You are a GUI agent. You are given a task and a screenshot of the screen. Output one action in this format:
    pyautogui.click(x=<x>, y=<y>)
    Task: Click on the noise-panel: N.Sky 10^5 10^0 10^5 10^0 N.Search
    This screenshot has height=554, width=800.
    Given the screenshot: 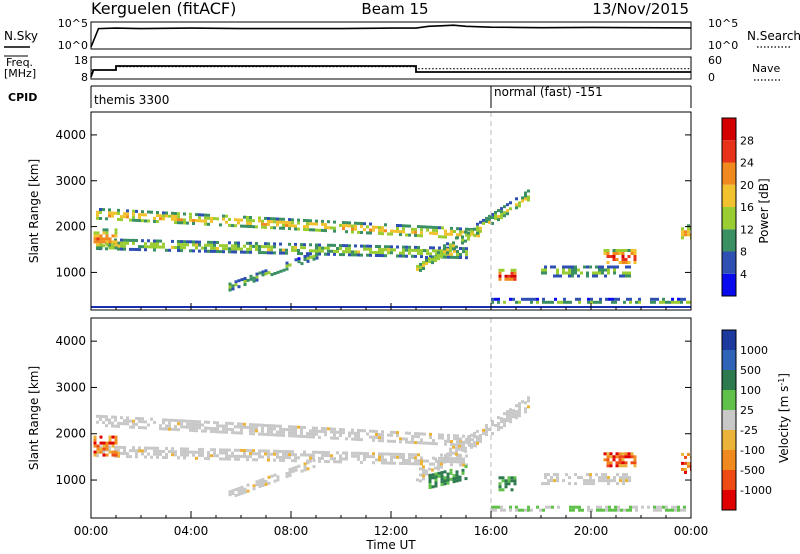 What is the action you would take?
    pyautogui.click(x=402, y=34)
    